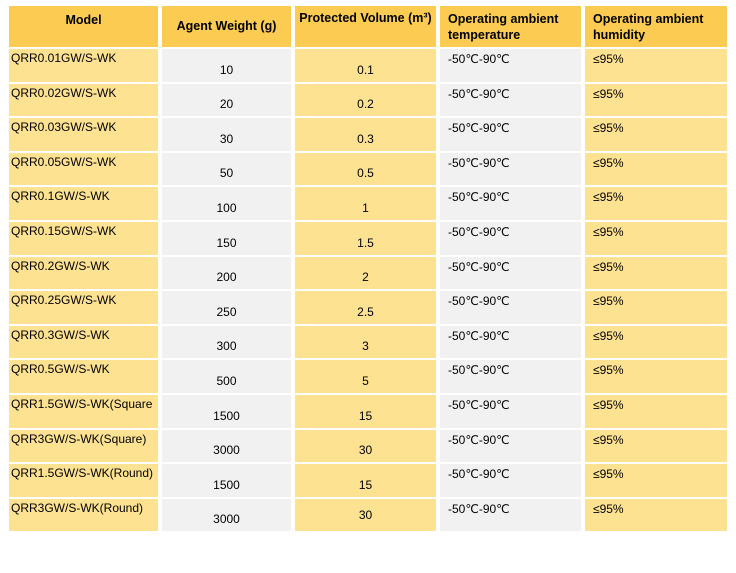 The height and width of the screenshot is (573, 736). Describe the element at coordinates (226, 173) in the screenshot. I see `agent-weight-value: 50` at that location.